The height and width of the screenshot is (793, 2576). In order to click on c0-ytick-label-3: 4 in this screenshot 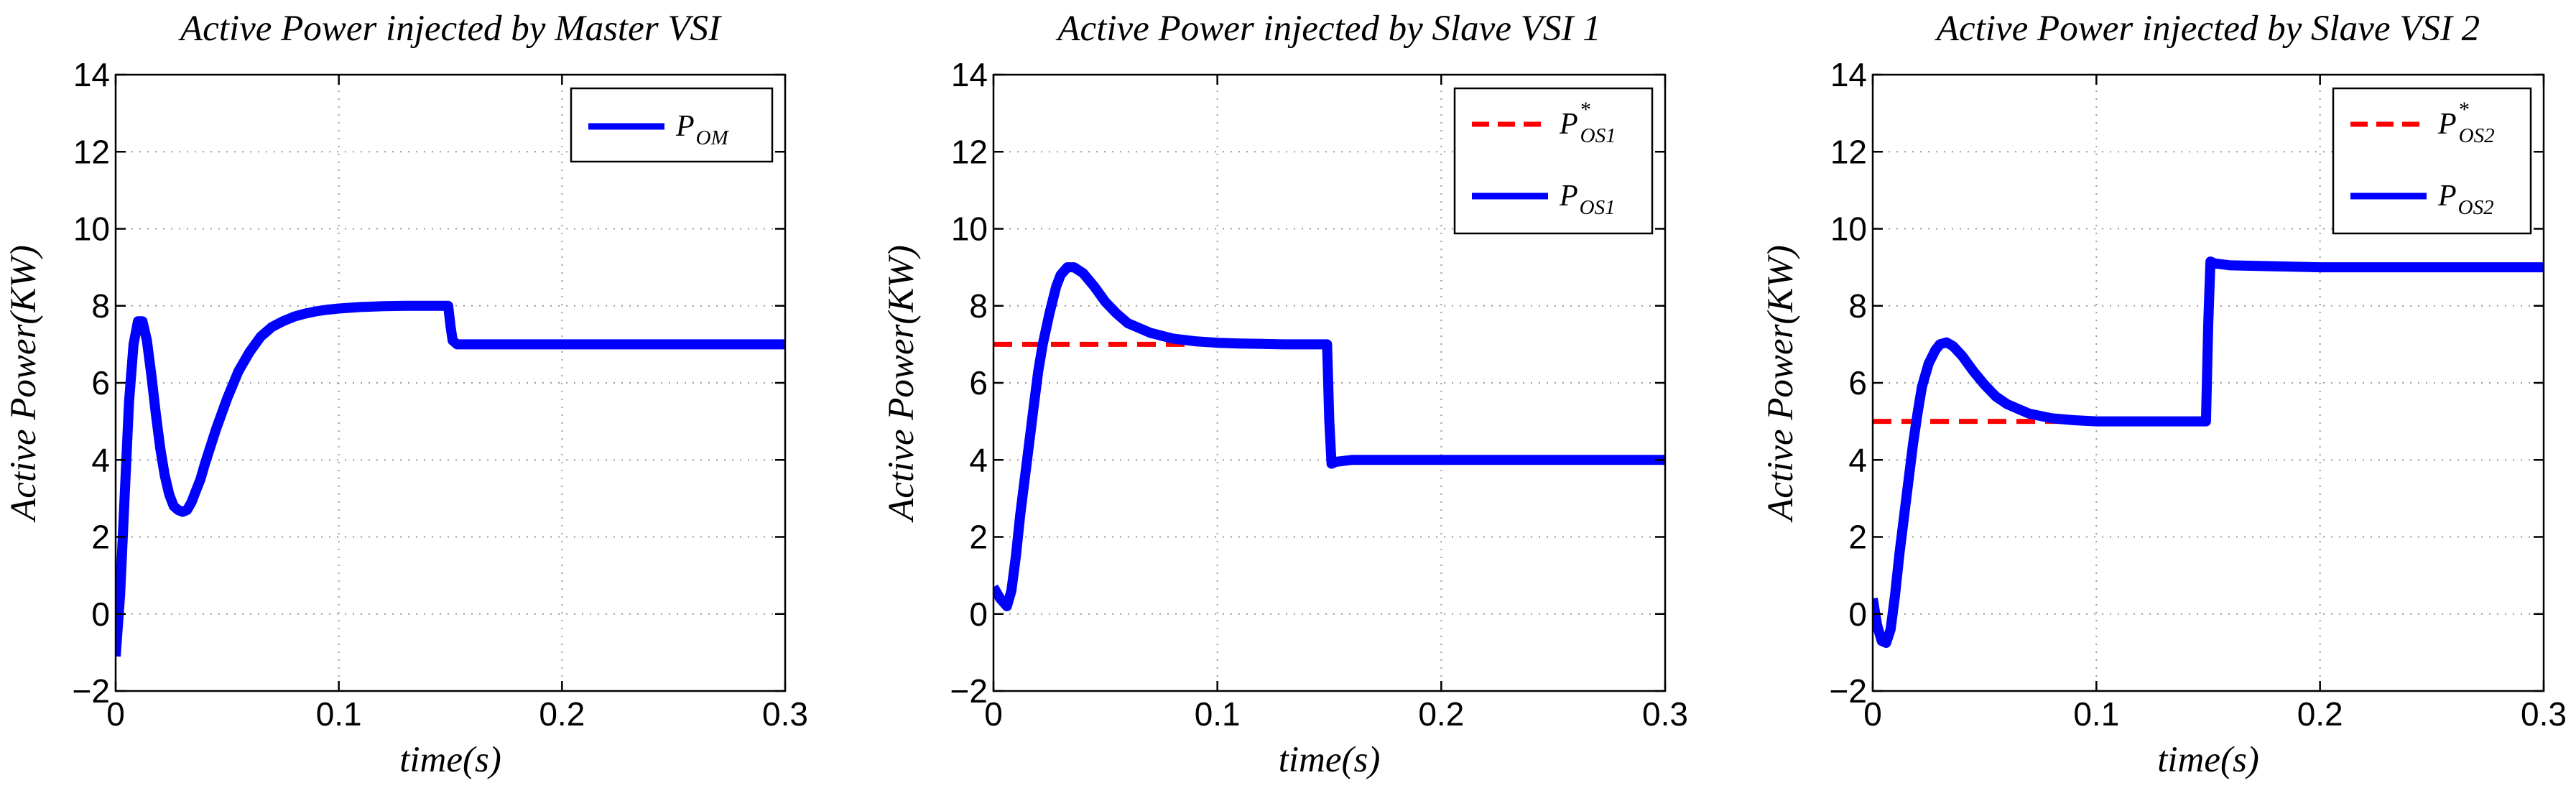, I will do `click(100, 459)`.